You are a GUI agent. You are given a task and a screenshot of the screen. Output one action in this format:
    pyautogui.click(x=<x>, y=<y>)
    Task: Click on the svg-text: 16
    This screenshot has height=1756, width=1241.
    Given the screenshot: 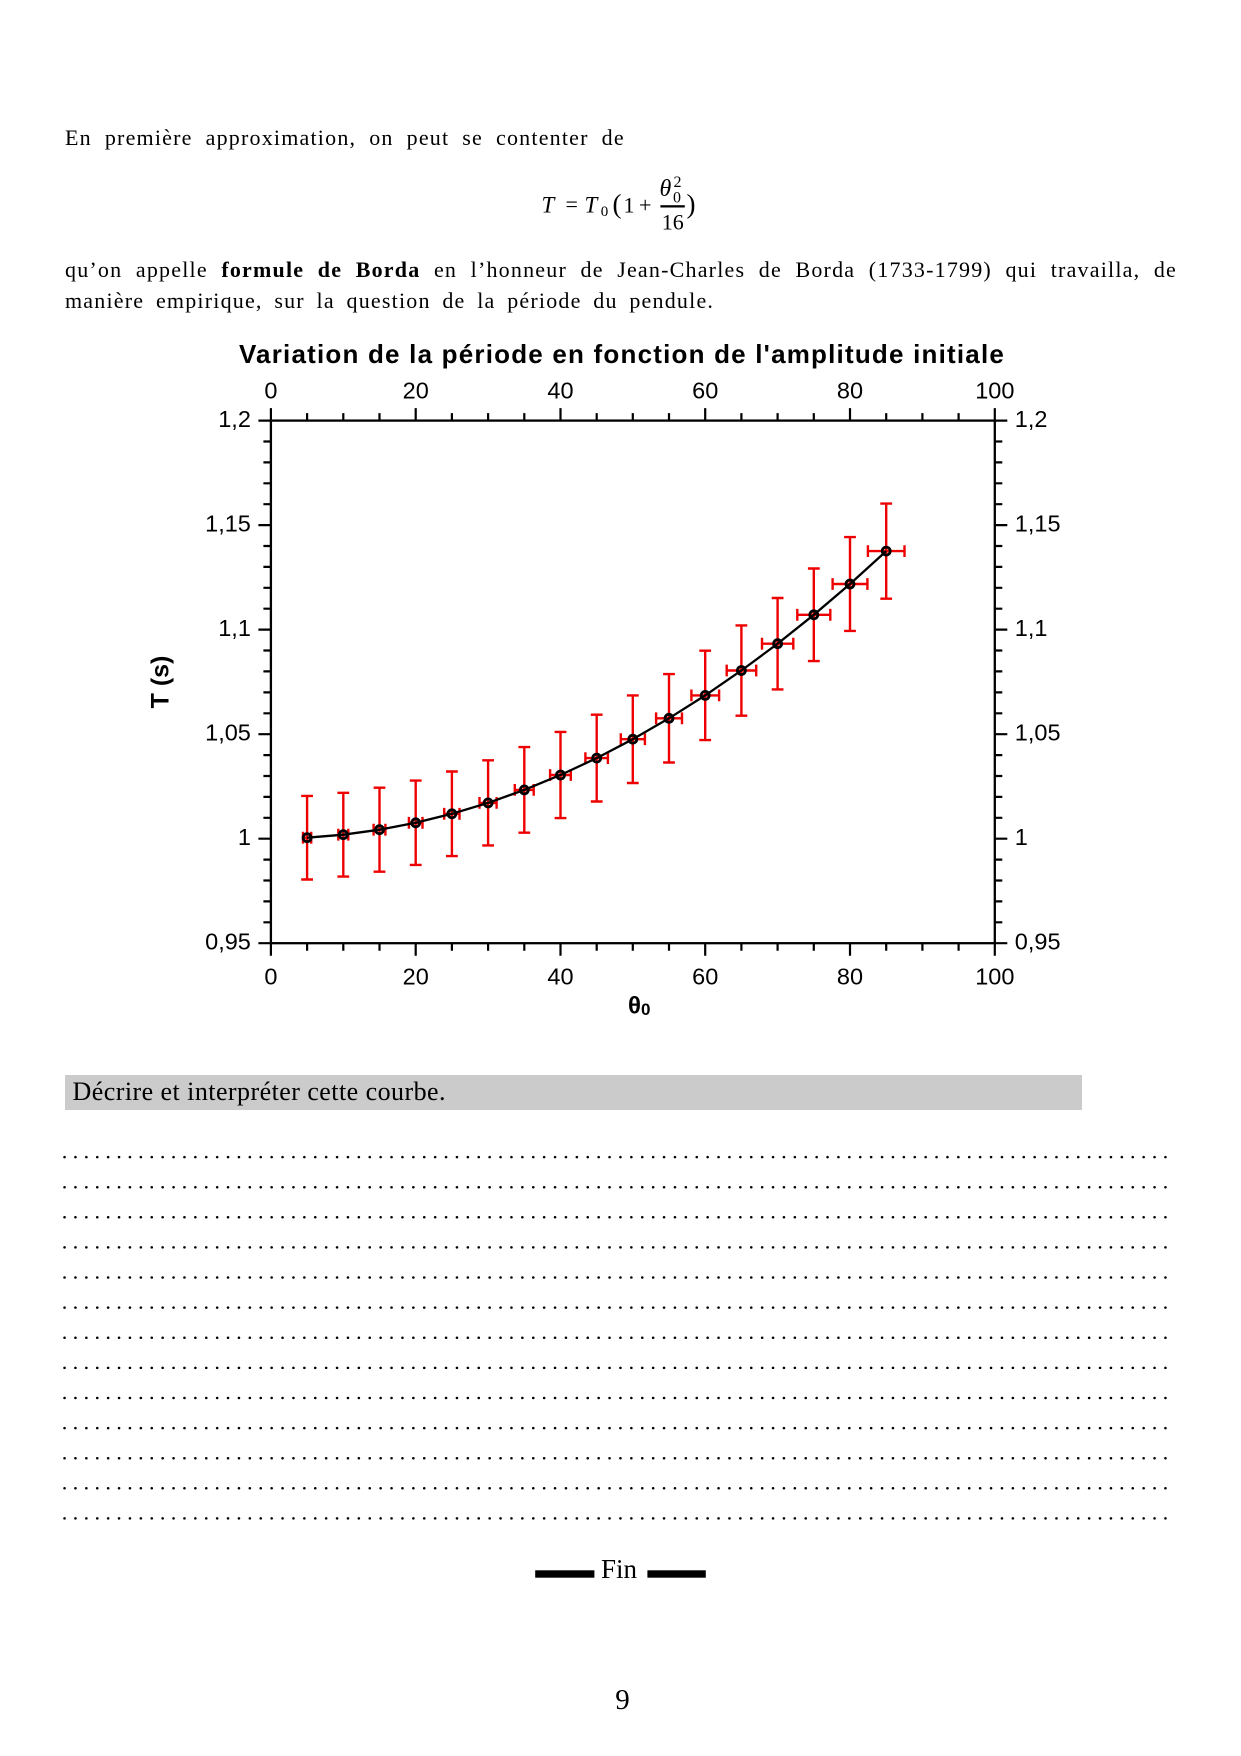 What is the action you would take?
    pyautogui.click(x=673, y=221)
    